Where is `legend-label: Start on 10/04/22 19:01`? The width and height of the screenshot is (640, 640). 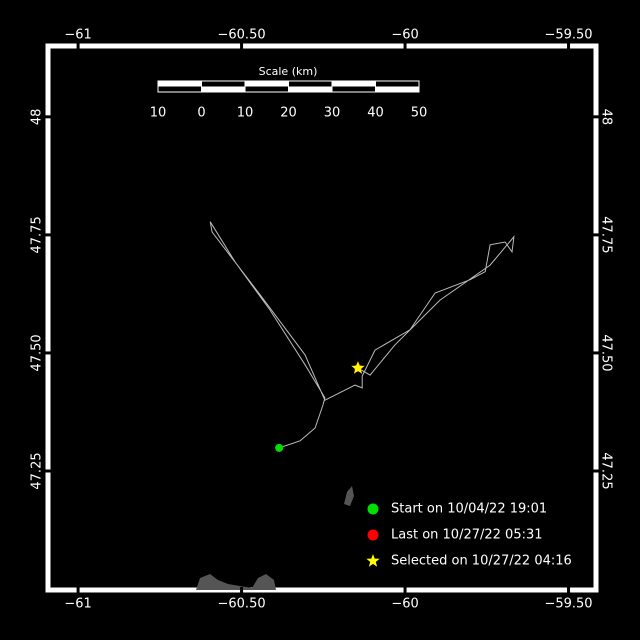 legend-label: Start on 10/04/22 19:01 is located at coordinates (469, 509).